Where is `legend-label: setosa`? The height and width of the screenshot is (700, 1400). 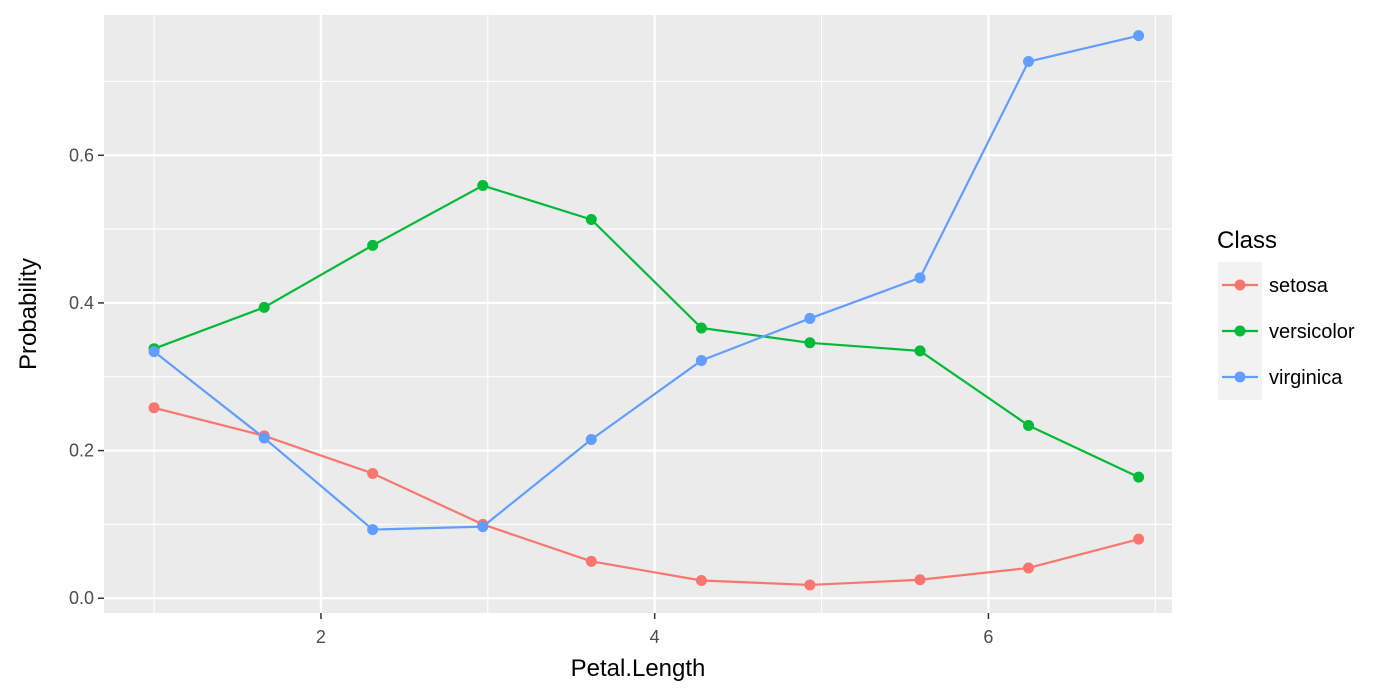
legend-label: setosa is located at coordinates (1299, 286).